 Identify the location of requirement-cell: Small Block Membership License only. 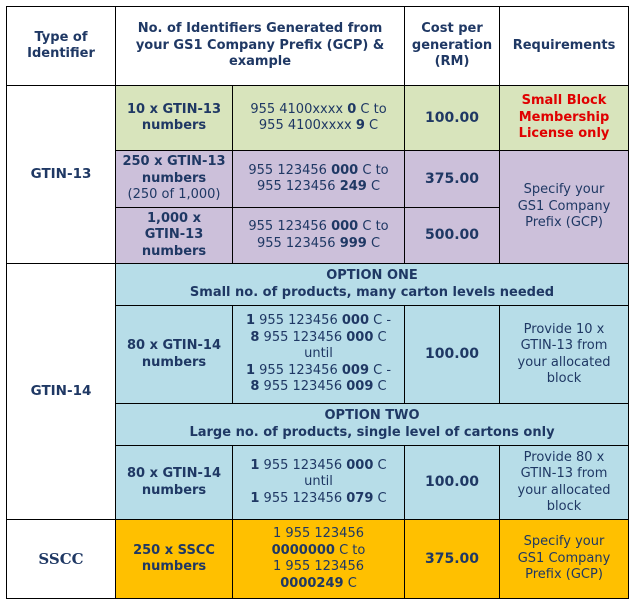
(564, 118).